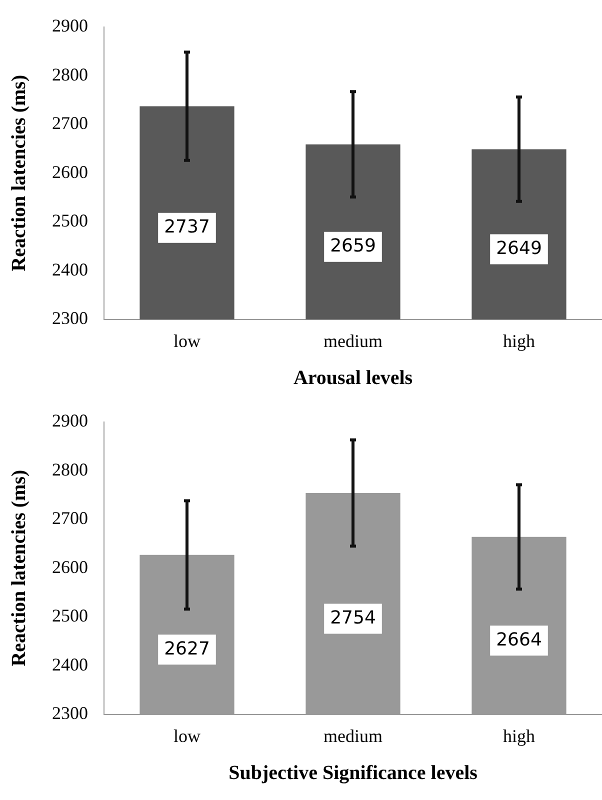 The image size is (602, 800). Describe the element at coordinates (519, 639) in the screenshot. I see `data-label: 2664` at that location.